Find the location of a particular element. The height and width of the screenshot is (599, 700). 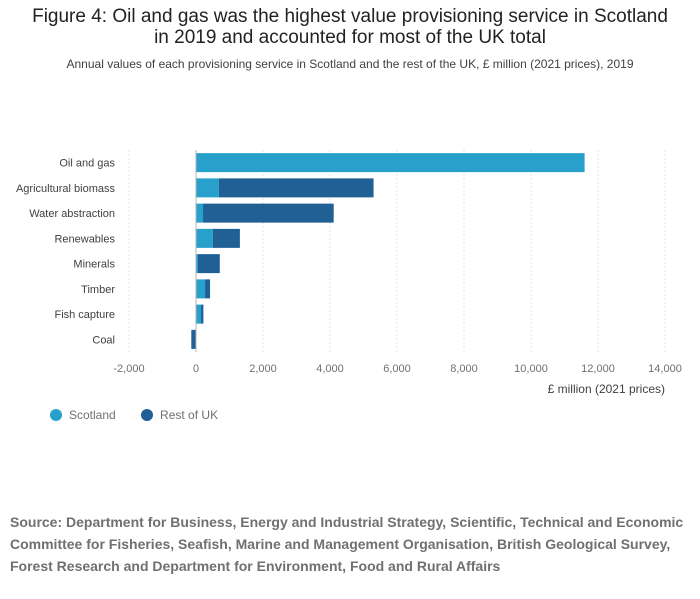

category-label-1: Agricultural biomass is located at coordinates (66, 189).